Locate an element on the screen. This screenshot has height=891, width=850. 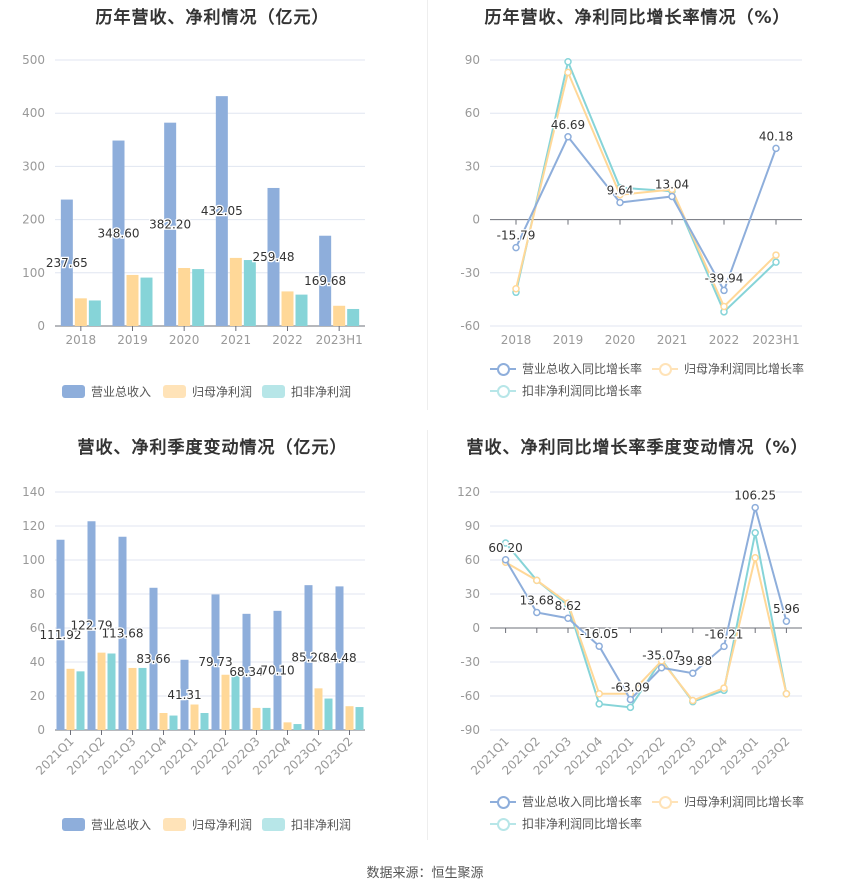
y-tick-label: 120 is located at coordinates (468, 492).